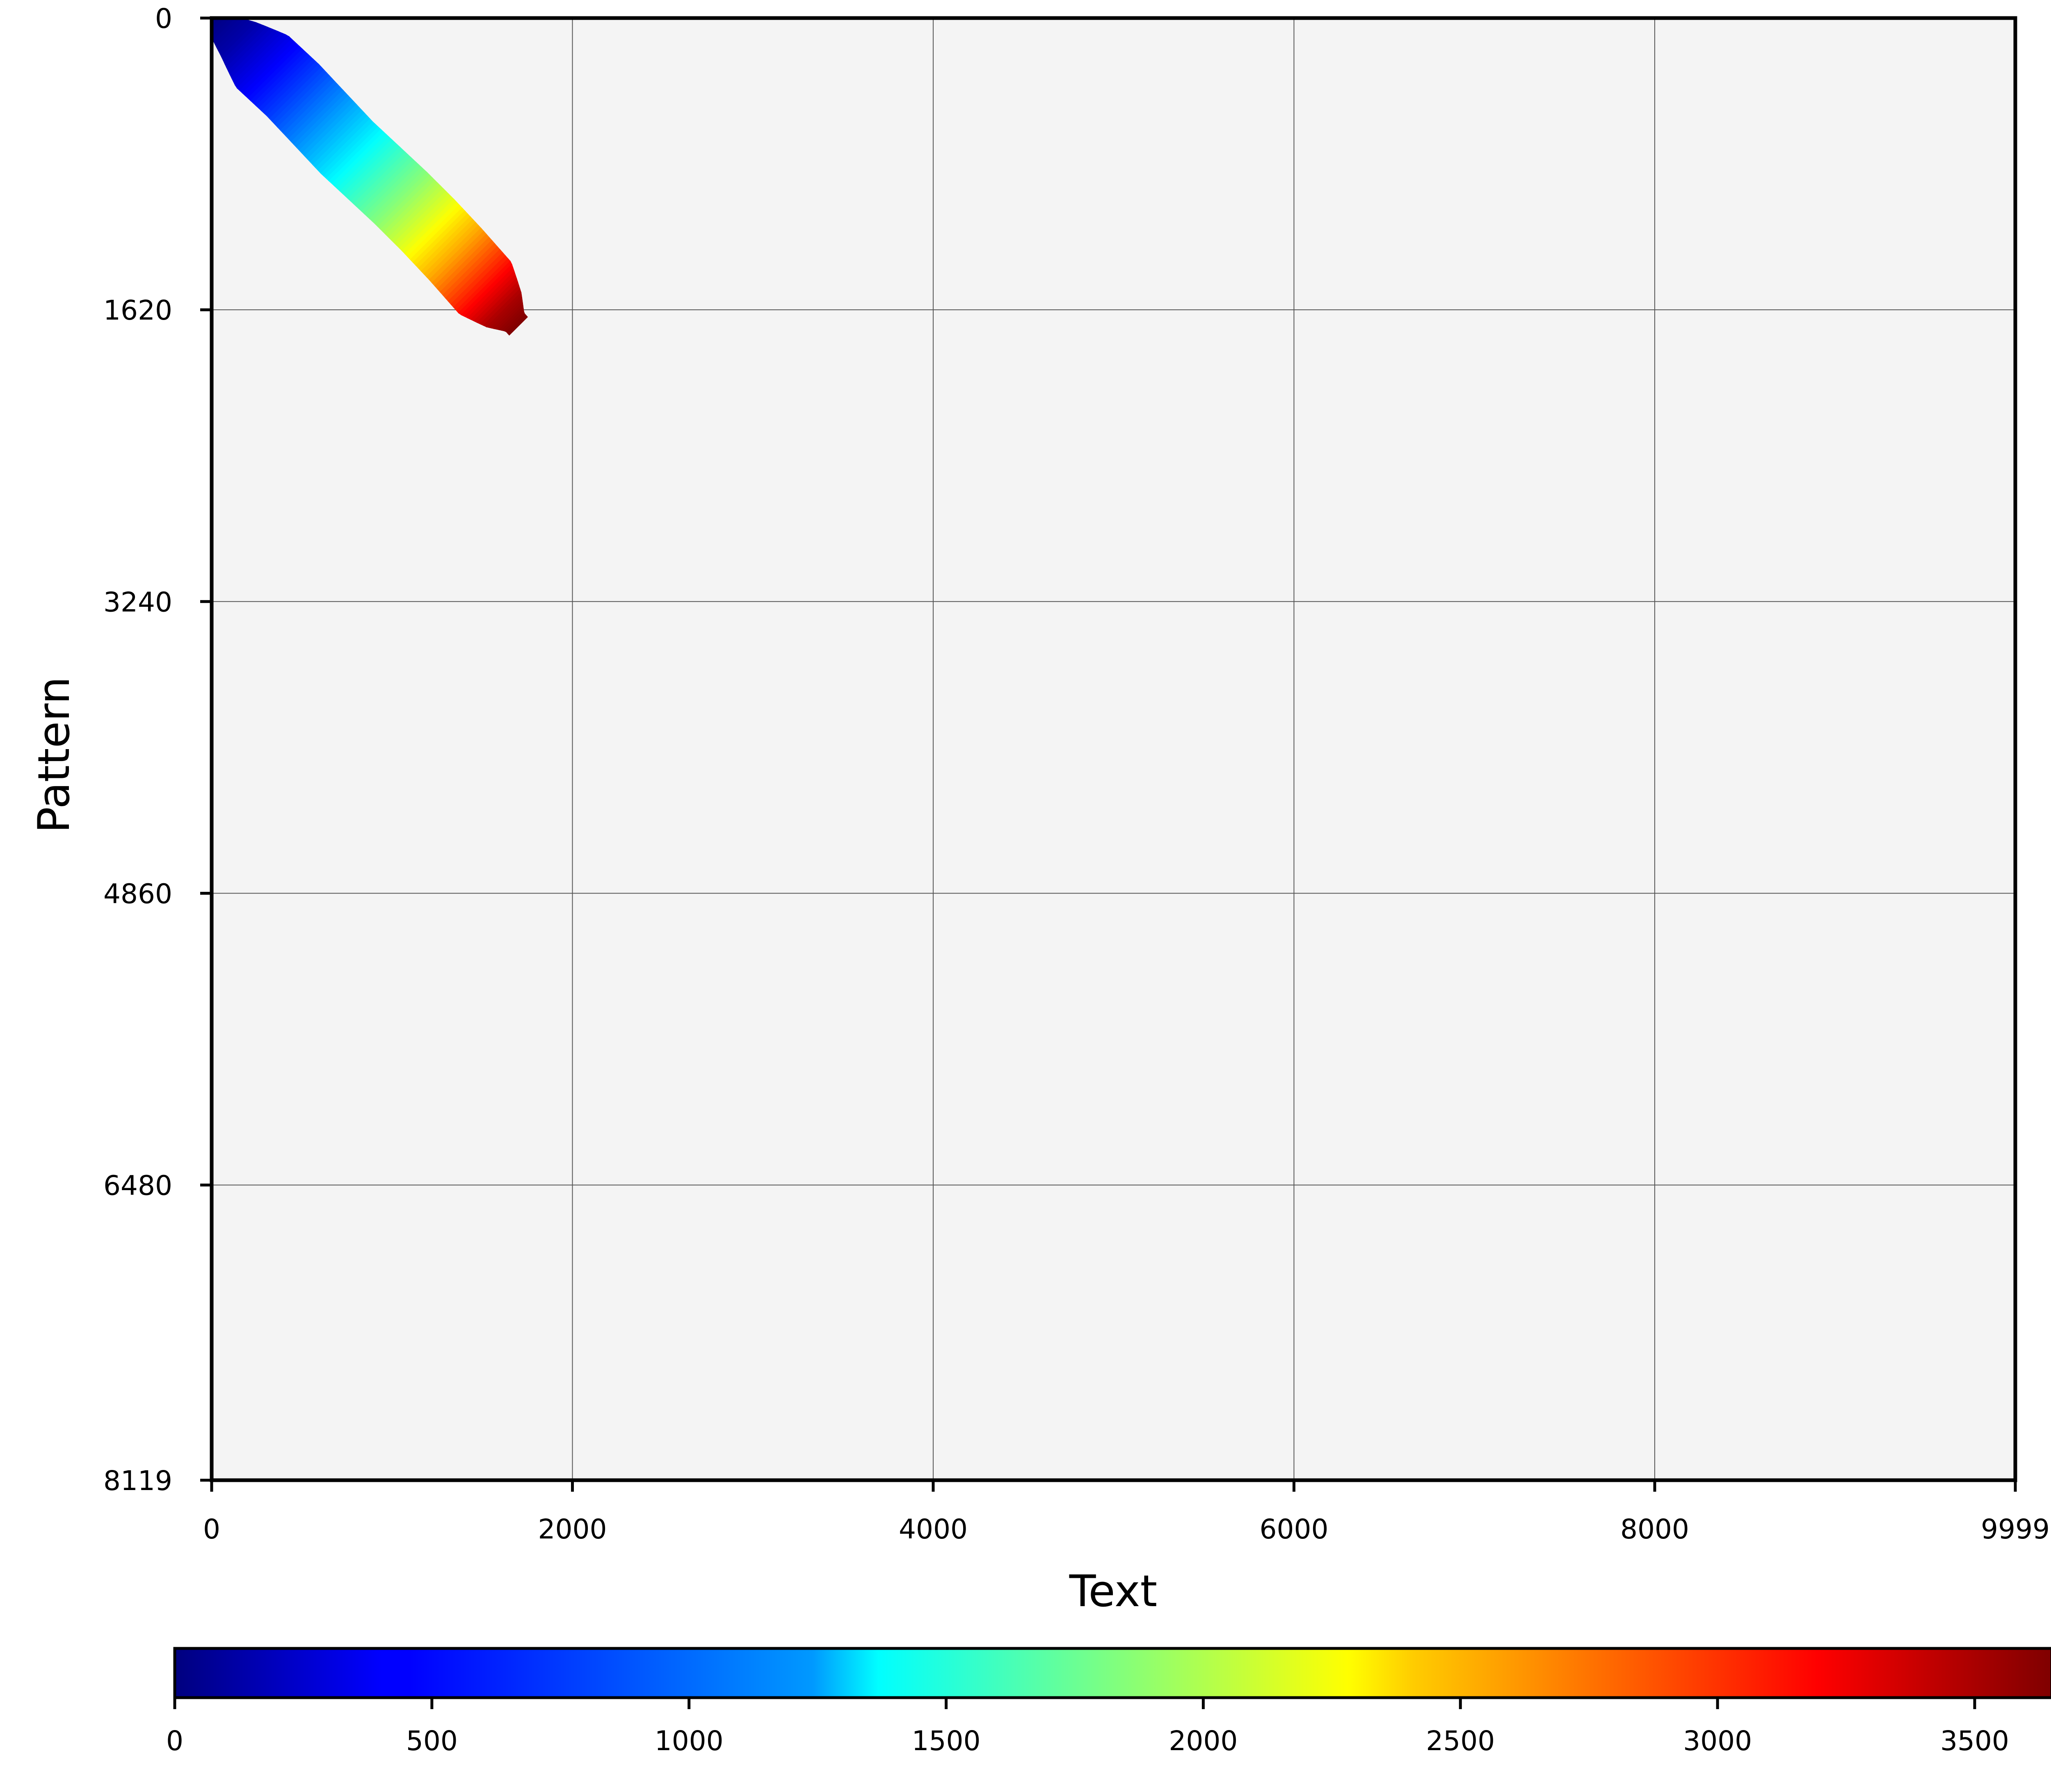 Image resolution: width=2051 pixels, height=1792 pixels. I want to click on colorbar-tick-label: 500, so click(432, 1741).